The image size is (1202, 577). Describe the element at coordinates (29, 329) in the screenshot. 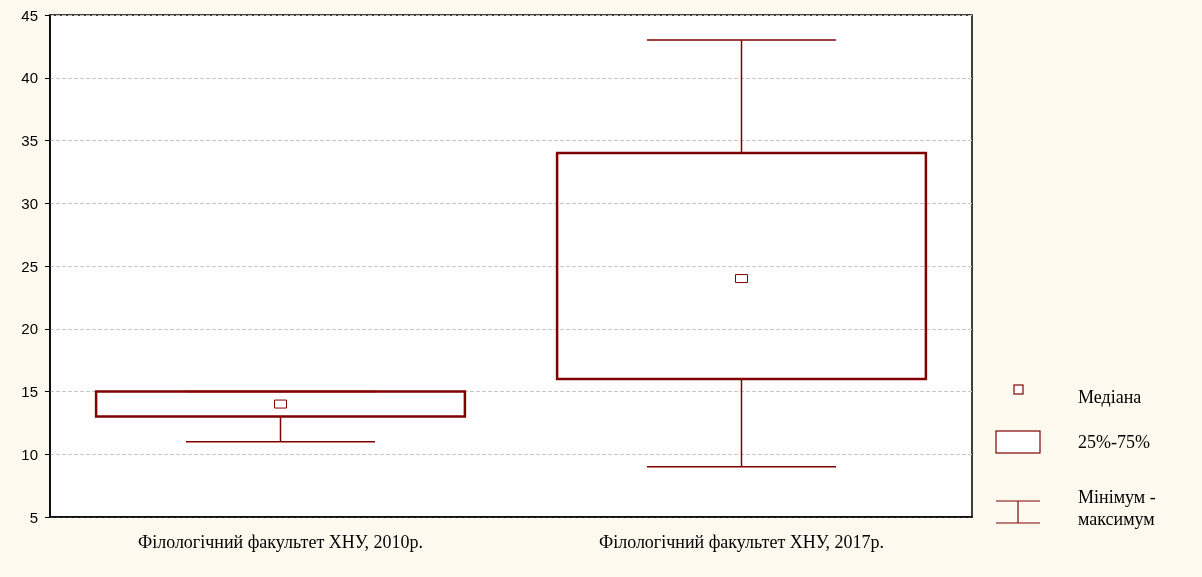

I see `y-tick-label: 20` at that location.